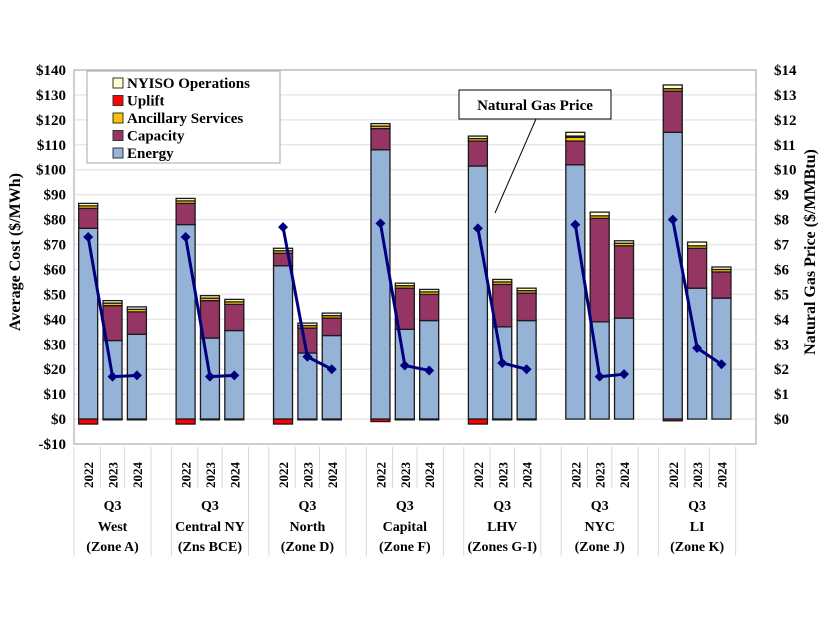  What do you see at coordinates (782, 270) in the screenshot?
I see `y2-tick-label: $6` at bounding box center [782, 270].